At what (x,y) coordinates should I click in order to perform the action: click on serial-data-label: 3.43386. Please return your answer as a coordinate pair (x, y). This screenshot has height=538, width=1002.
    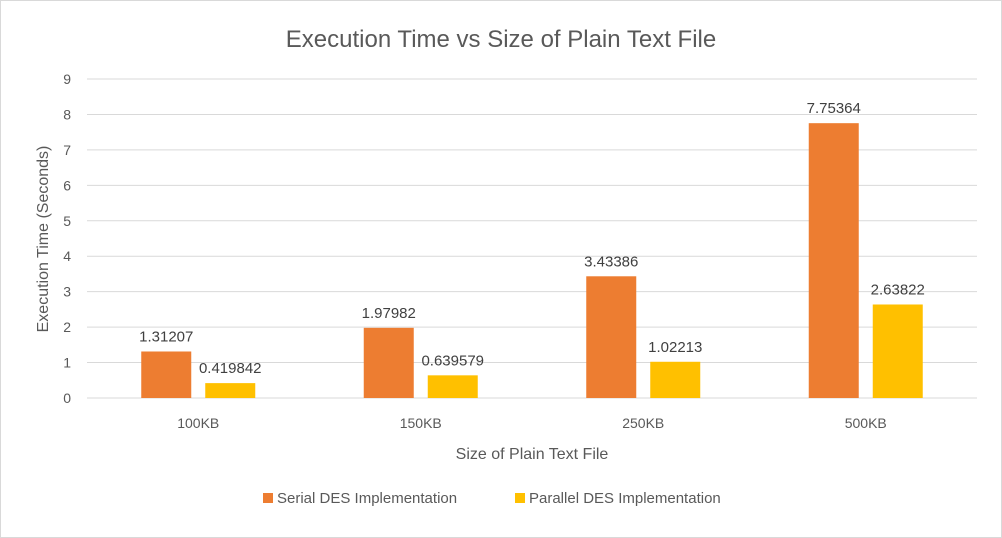
    Looking at the image, I should click on (611, 261).